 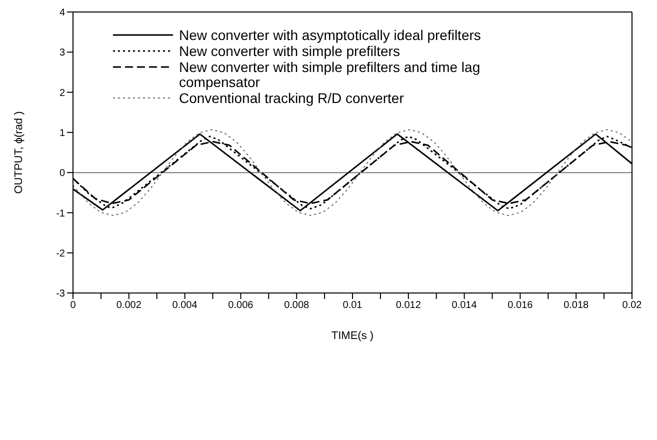 I want to click on legend-label: New converter with asymptotically ideal prefilters, so click(x=330, y=35).